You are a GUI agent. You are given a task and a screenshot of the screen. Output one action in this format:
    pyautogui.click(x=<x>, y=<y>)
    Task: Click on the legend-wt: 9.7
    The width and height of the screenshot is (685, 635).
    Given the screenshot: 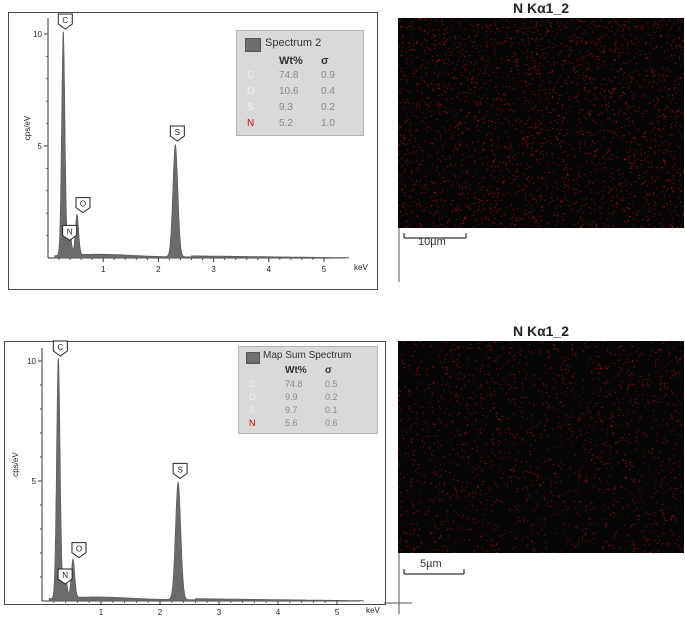 What is the action you would take?
    pyautogui.click(x=291, y=410)
    